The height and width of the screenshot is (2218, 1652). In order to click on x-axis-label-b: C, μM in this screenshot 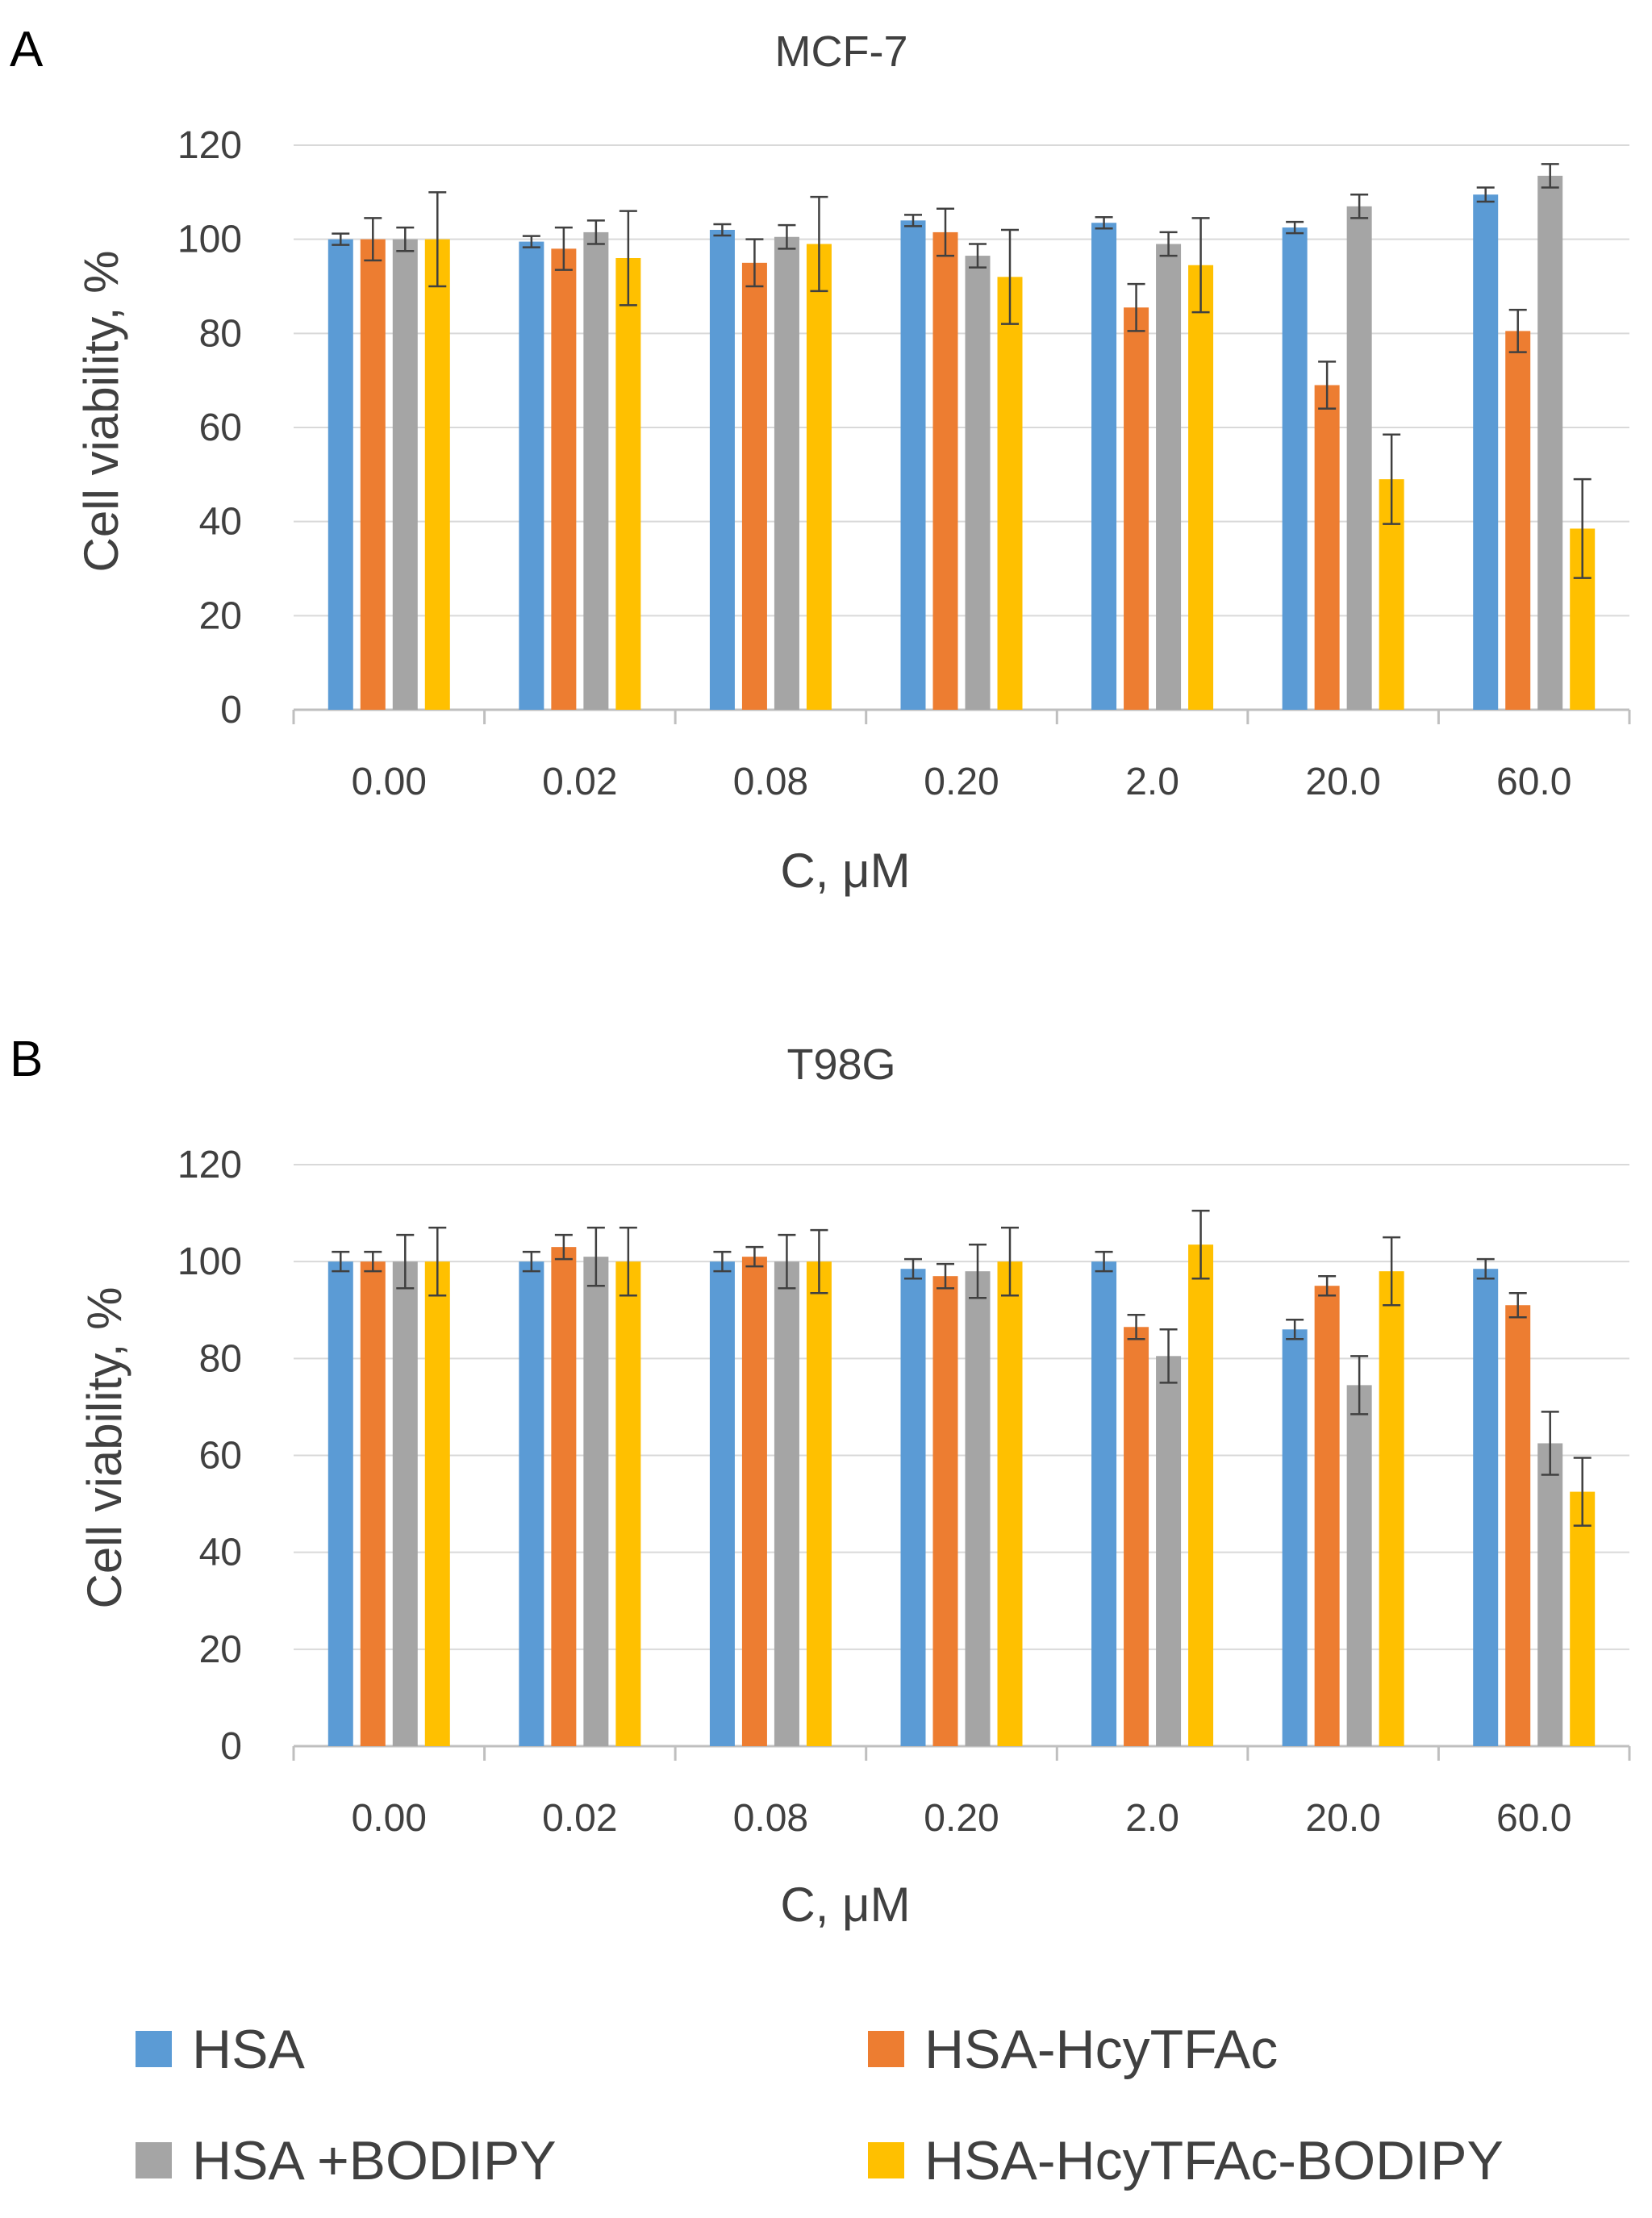, I will do `click(845, 1905)`.